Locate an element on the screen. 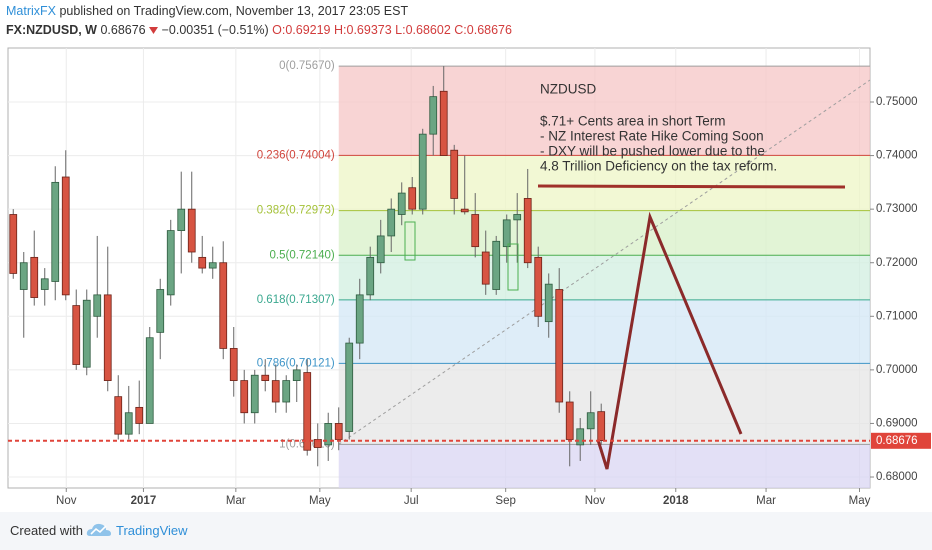 This screenshot has width=932, height=550. fib-label: 0.5(0.72140) is located at coordinates (302, 255).